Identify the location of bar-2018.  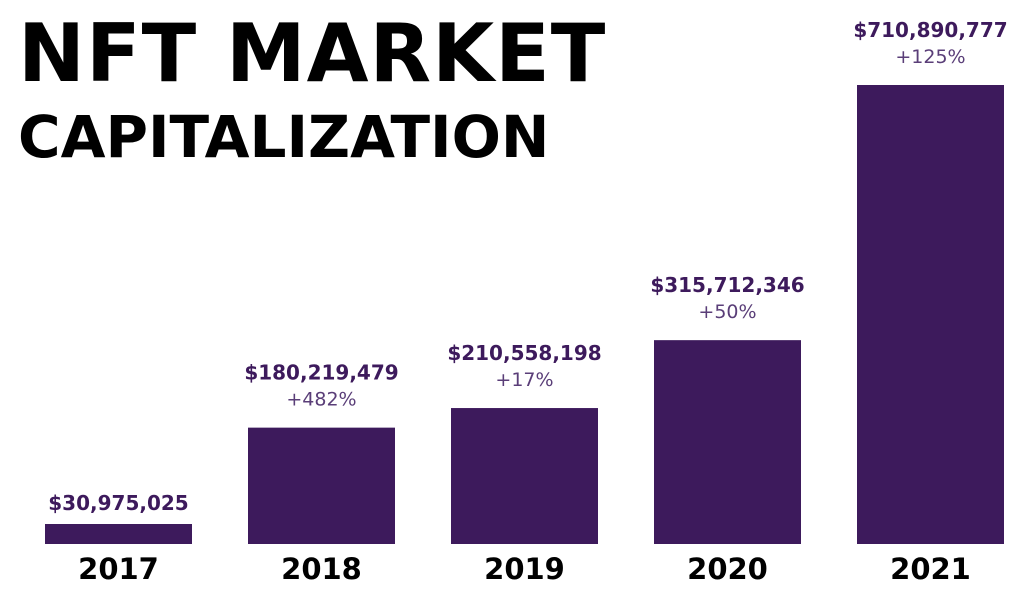
(321, 485).